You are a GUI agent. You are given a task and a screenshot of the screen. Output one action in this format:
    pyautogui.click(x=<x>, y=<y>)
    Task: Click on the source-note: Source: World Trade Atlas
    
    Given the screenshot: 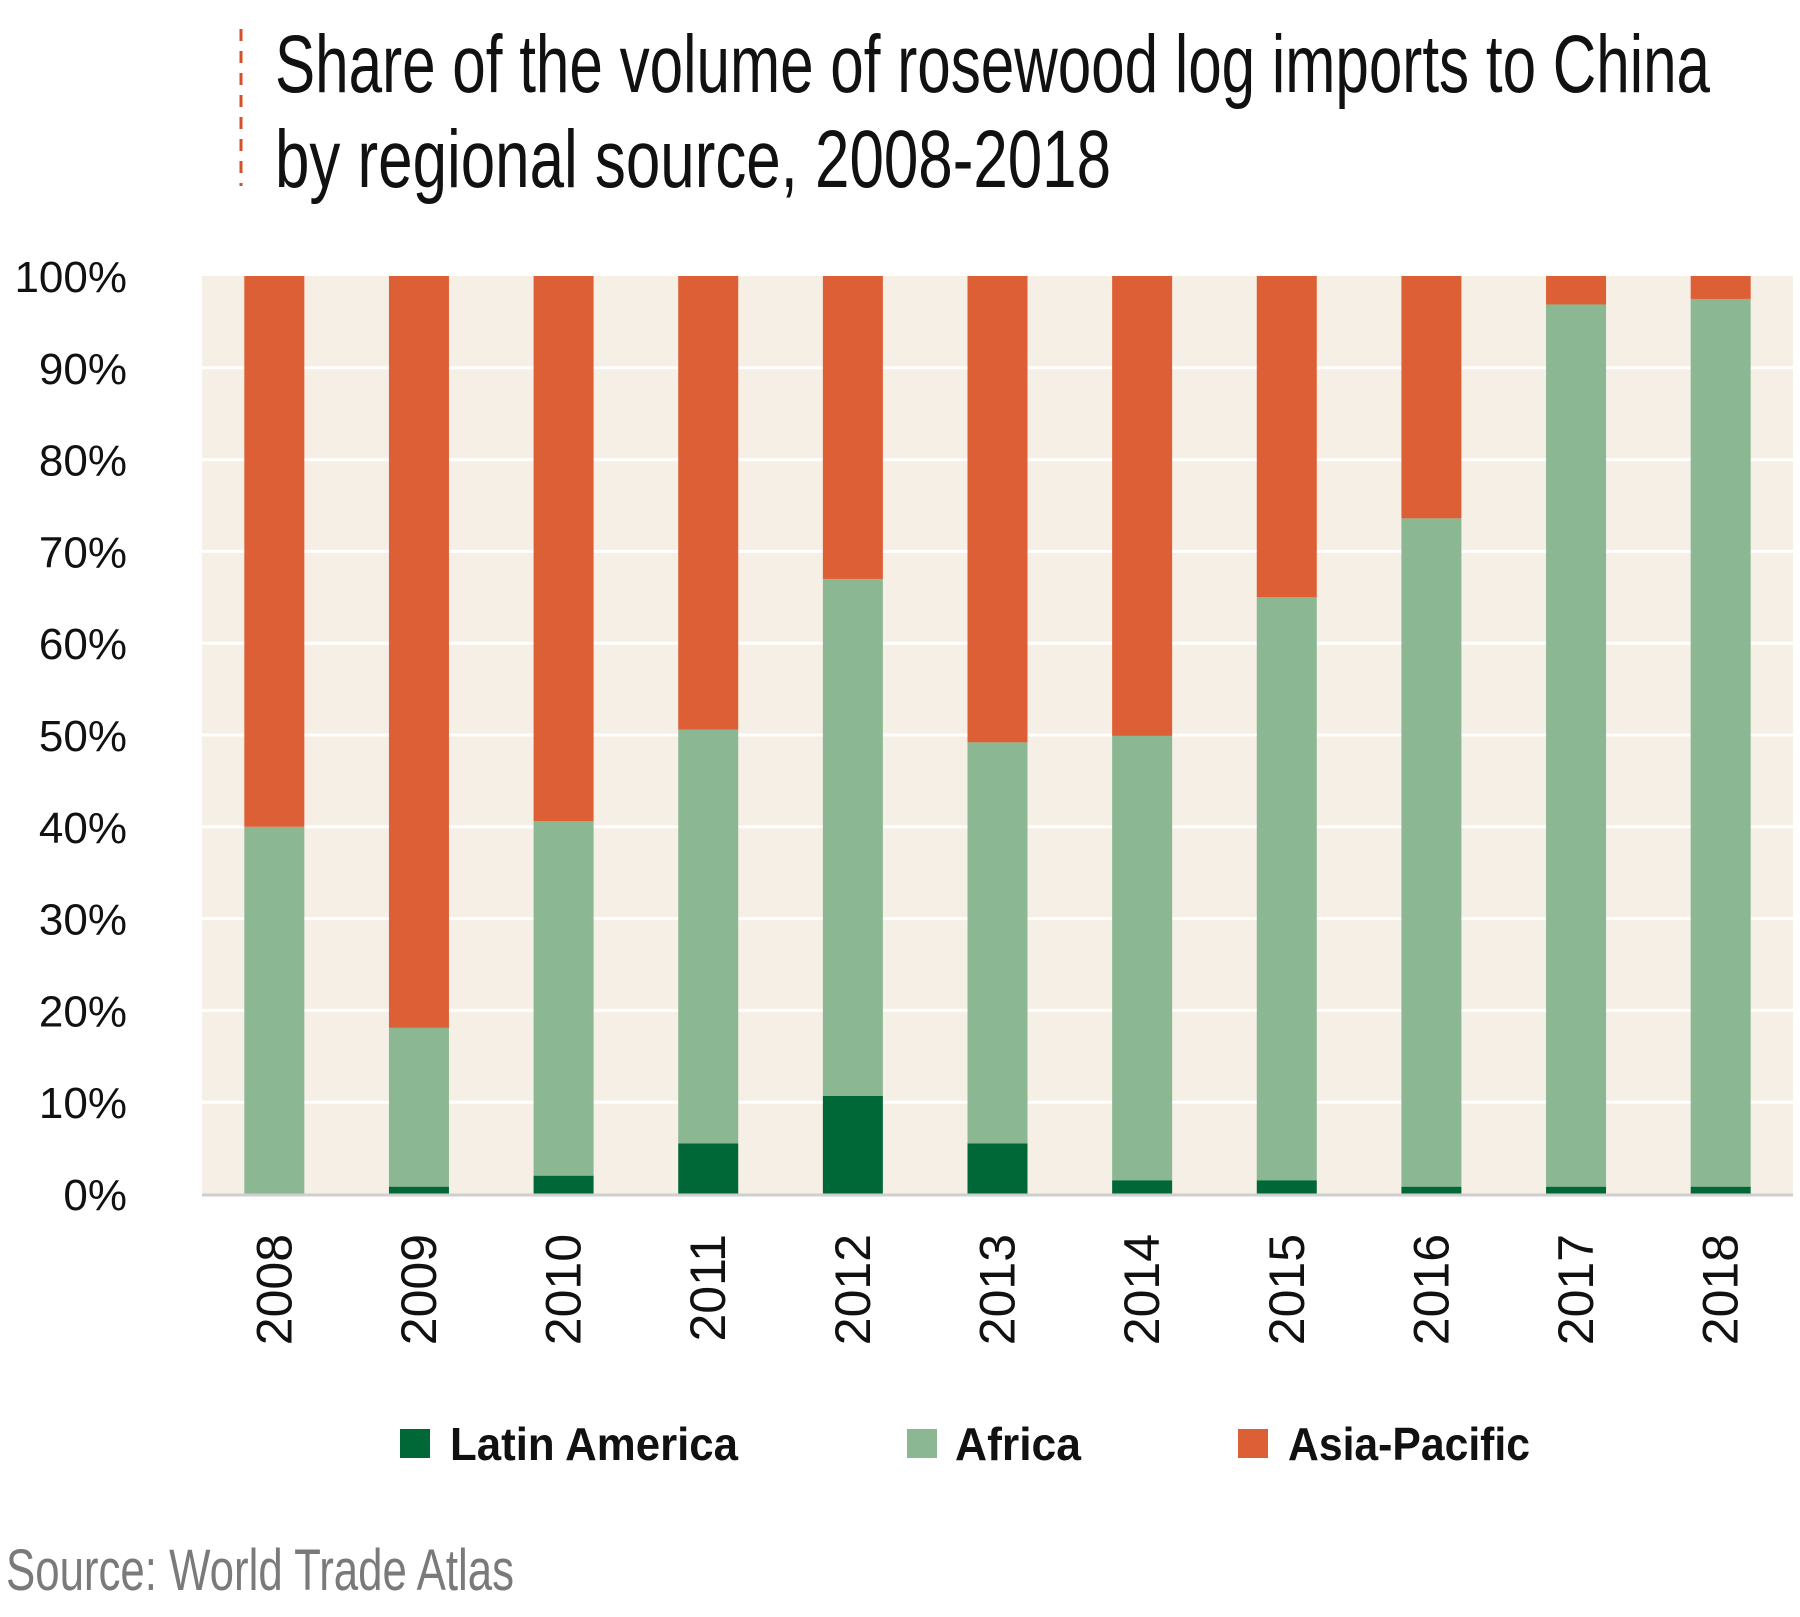 What is the action you would take?
    pyautogui.click(x=260, y=1570)
    